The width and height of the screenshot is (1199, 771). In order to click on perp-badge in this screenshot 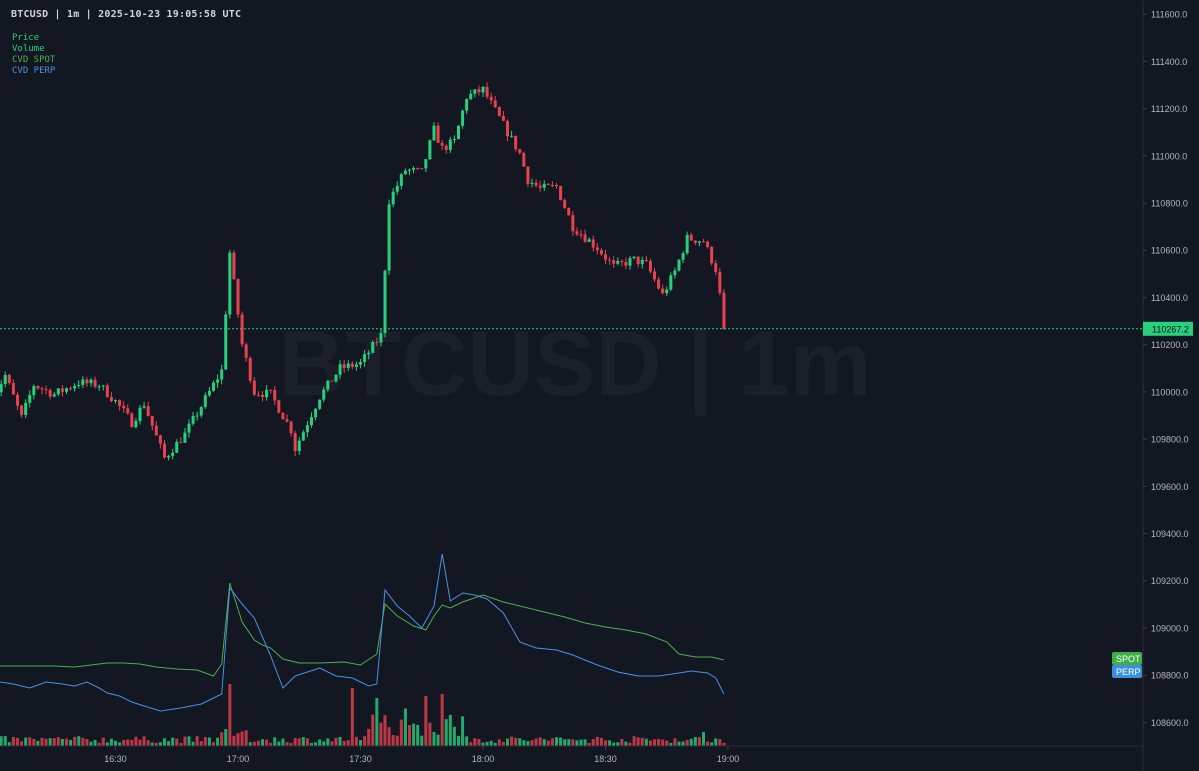, I will do `click(1127, 671)`.